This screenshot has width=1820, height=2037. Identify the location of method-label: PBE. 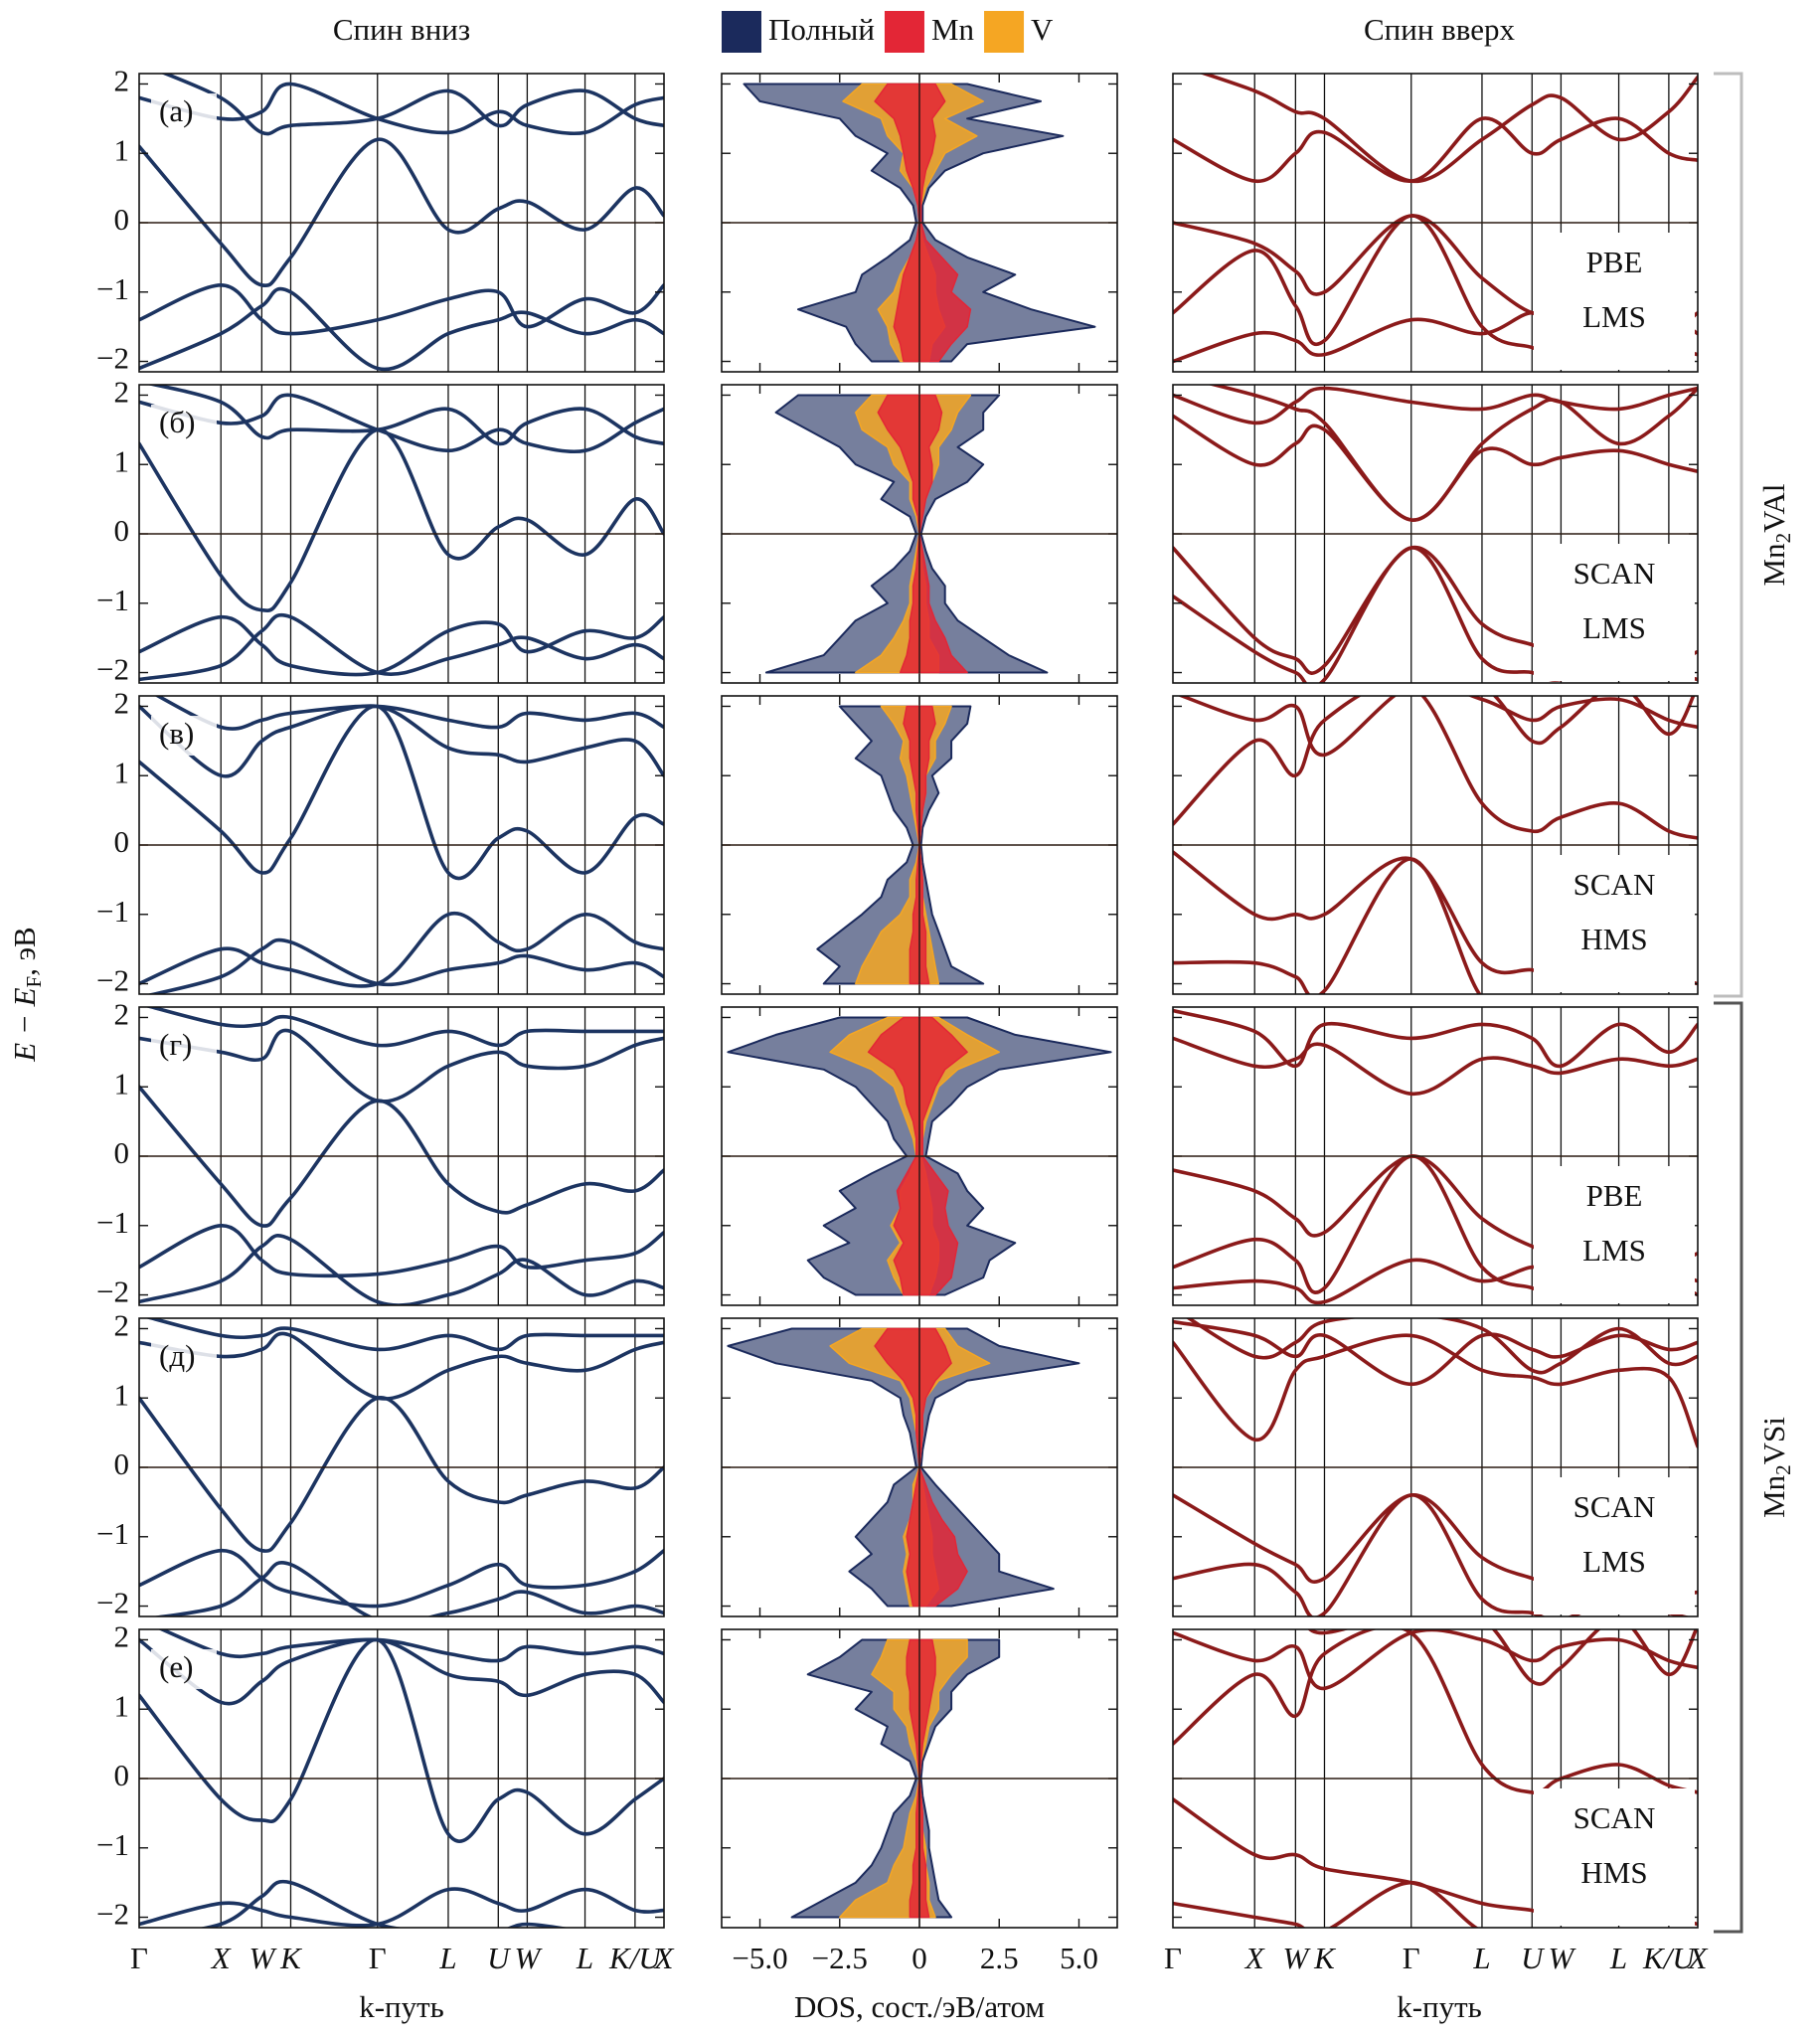
(1614, 1195).